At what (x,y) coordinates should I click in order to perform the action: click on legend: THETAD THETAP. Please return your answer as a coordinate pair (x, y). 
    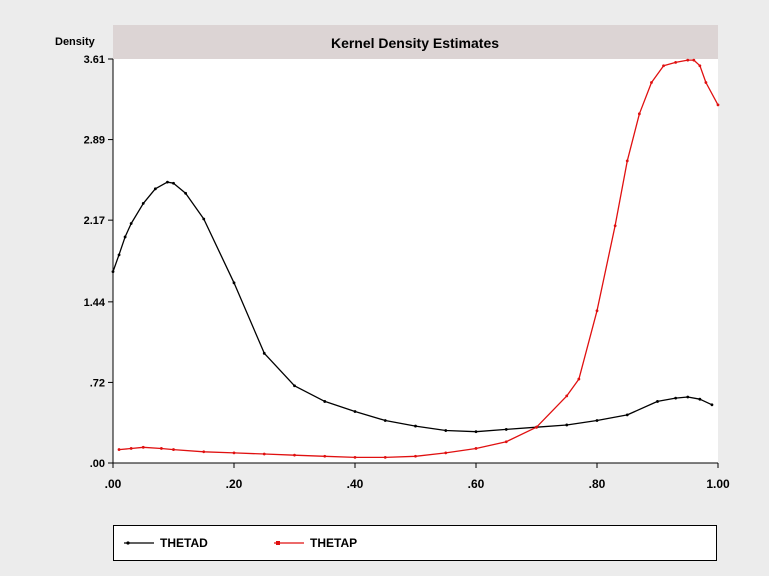
    Looking at the image, I should click on (415, 543).